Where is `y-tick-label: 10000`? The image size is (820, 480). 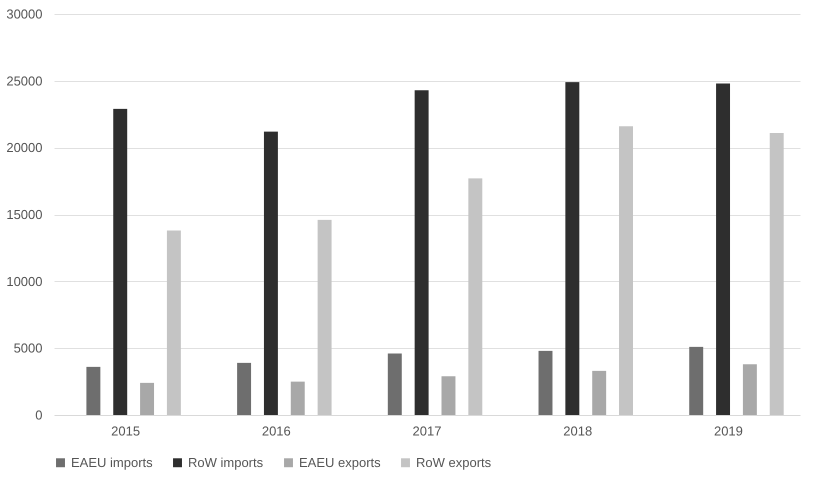 y-tick-label: 10000 is located at coordinates (24, 281).